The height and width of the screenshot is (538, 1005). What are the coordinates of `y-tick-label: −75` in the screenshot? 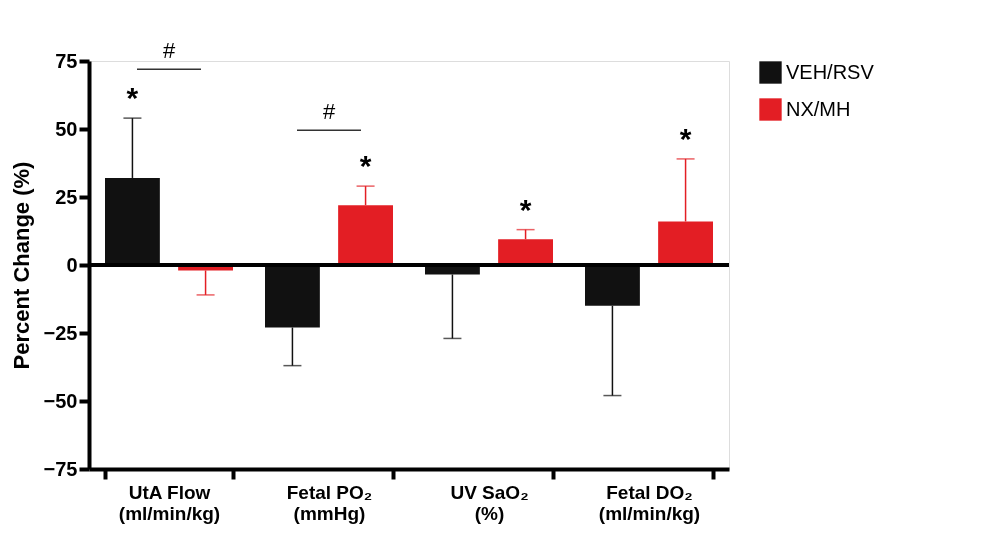 It's located at (60, 468).